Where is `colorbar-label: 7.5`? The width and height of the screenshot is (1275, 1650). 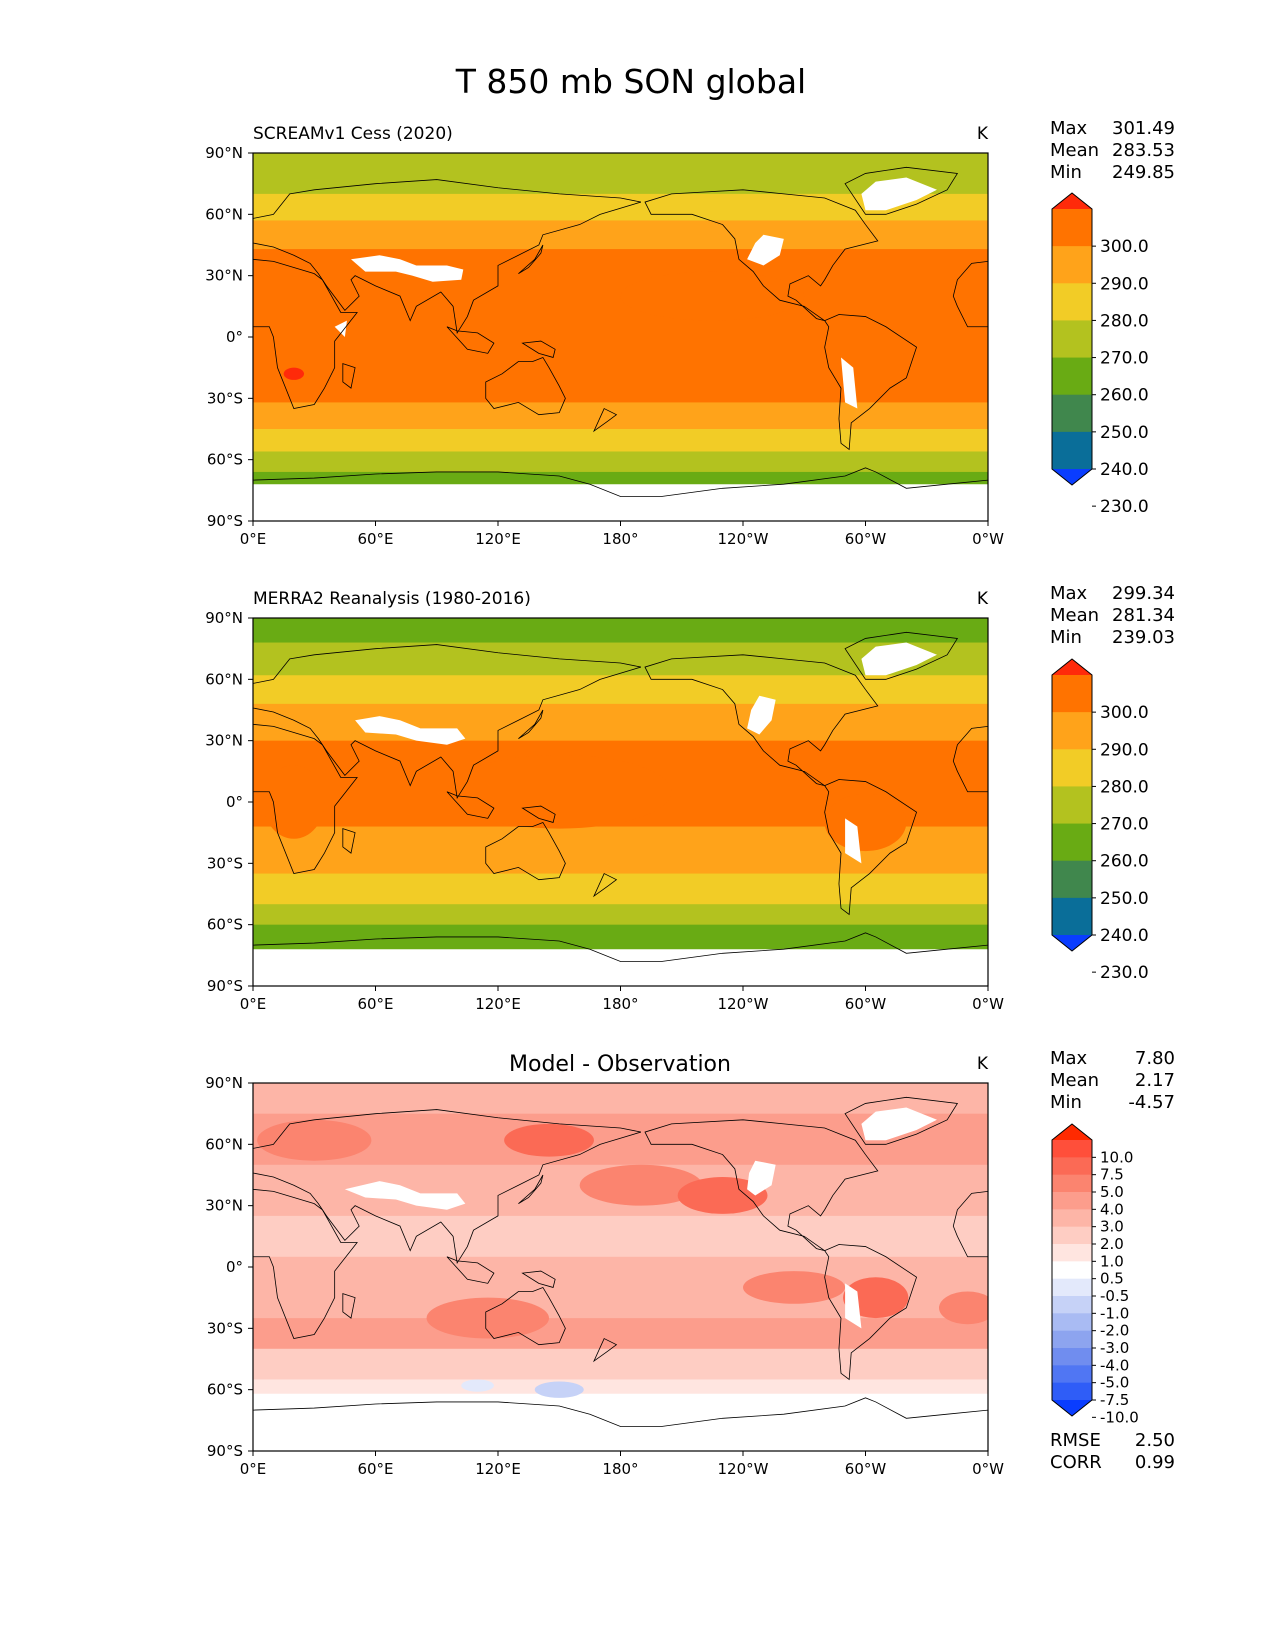 colorbar-label: 7.5 is located at coordinates (1112, 1175).